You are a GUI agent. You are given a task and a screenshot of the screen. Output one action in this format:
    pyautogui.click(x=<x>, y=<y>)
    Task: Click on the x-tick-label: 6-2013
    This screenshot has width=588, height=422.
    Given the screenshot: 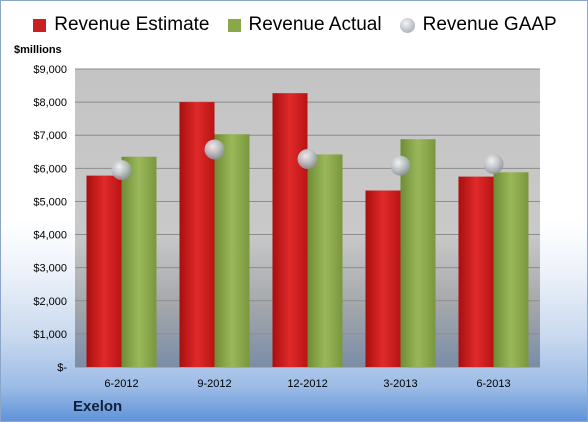 What is the action you would take?
    pyautogui.click(x=493, y=384)
    